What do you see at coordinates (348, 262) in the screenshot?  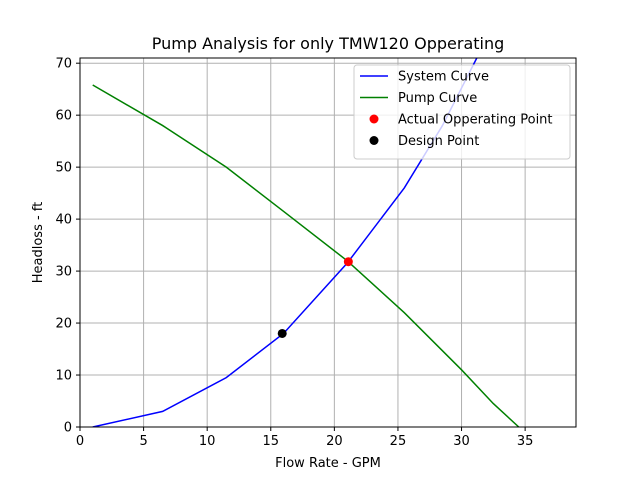 I see `actual-opperating-point-marker` at bounding box center [348, 262].